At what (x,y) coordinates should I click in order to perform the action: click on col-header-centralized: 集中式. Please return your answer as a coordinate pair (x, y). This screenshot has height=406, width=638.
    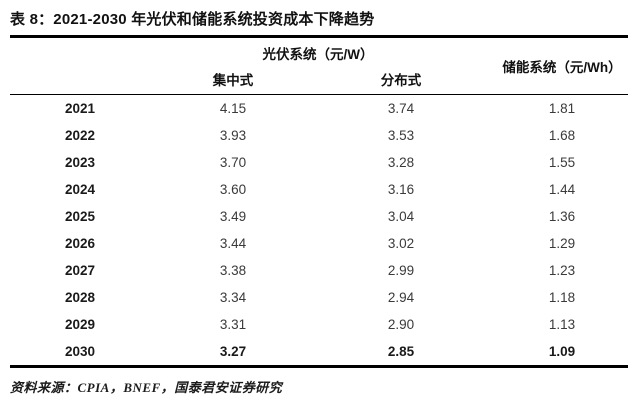
    Looking at the image, I should click on (233, 80).